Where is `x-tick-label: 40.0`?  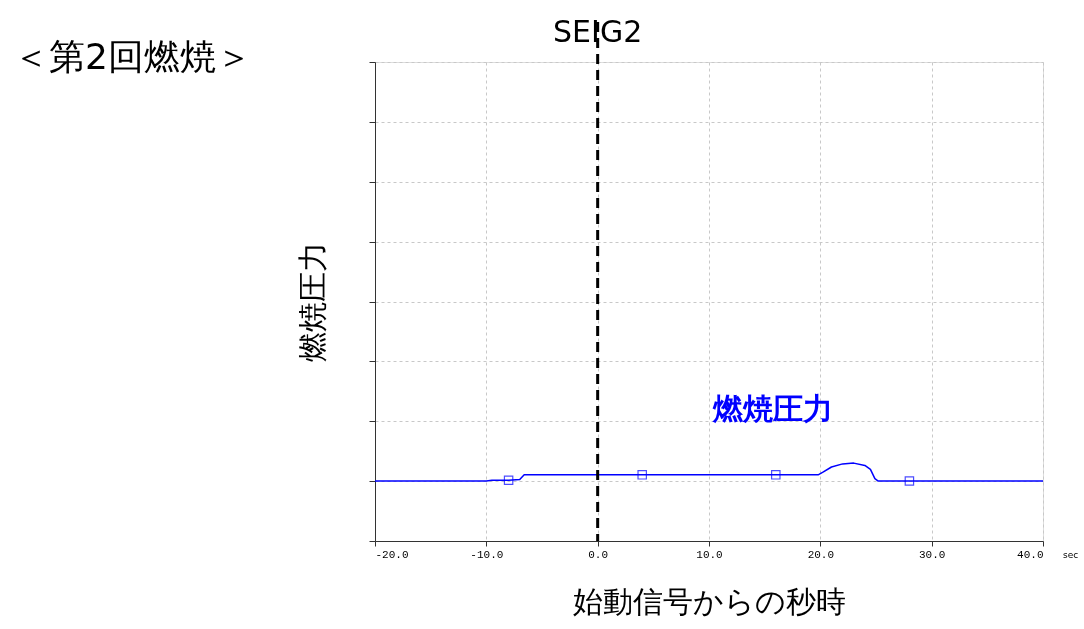 x-tick-label: 40.0 is located at coordinates (1030, 554).